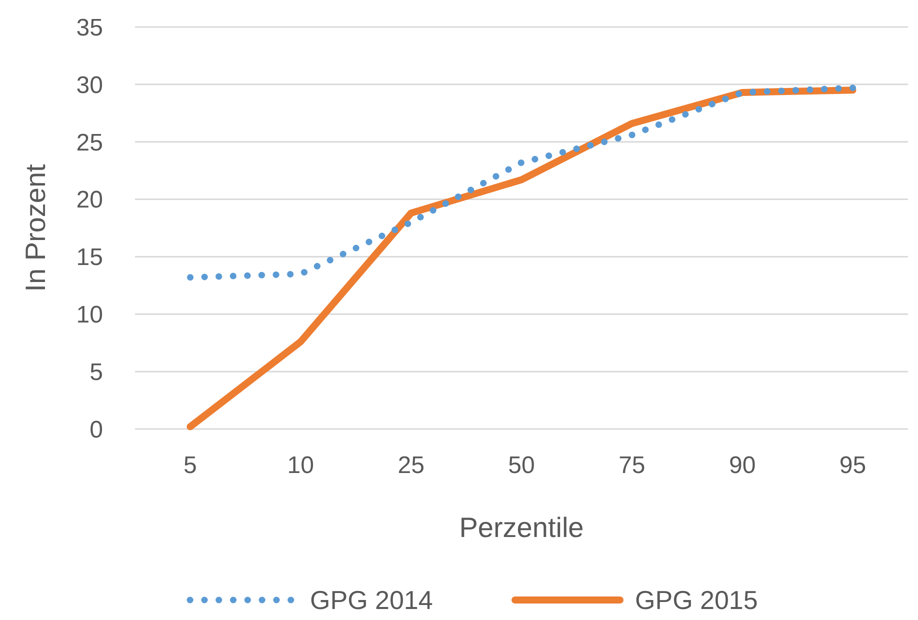  I want to click on x-tick-label: 90, so click(742, 465).